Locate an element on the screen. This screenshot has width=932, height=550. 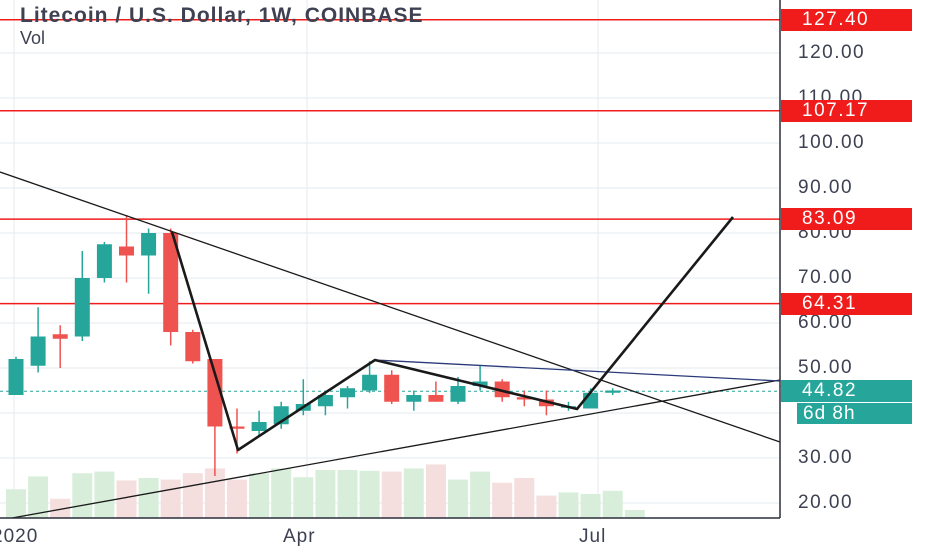
price-axis-tick: 50.00 is located at coordinates (826, 367).